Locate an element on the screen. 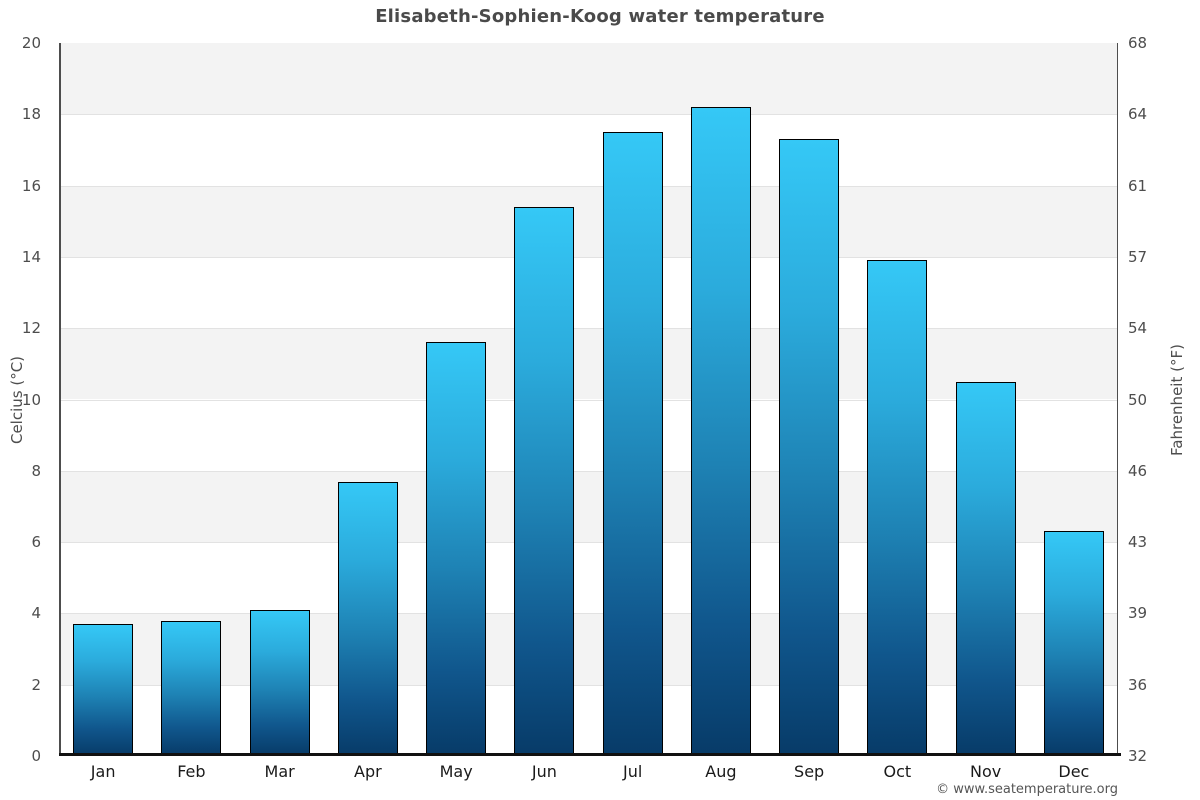  bar-aug is located at coordinates (720, 431).